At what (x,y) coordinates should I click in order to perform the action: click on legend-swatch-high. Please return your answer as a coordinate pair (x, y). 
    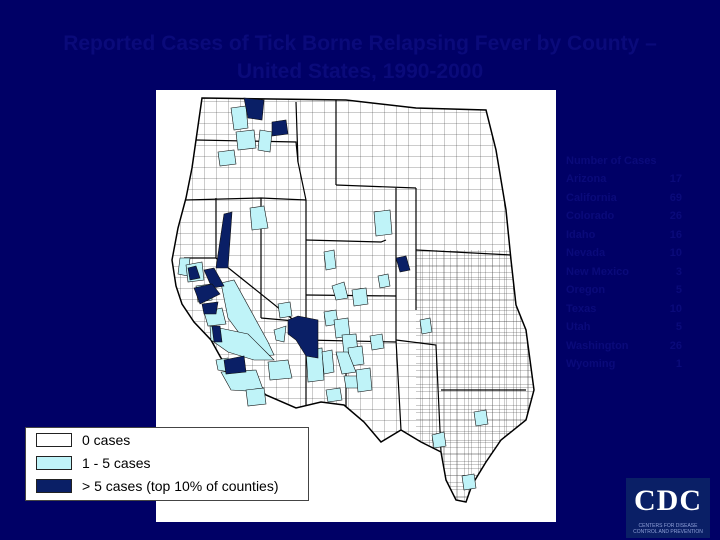
    Looking at the image, I should click on (54, 486).